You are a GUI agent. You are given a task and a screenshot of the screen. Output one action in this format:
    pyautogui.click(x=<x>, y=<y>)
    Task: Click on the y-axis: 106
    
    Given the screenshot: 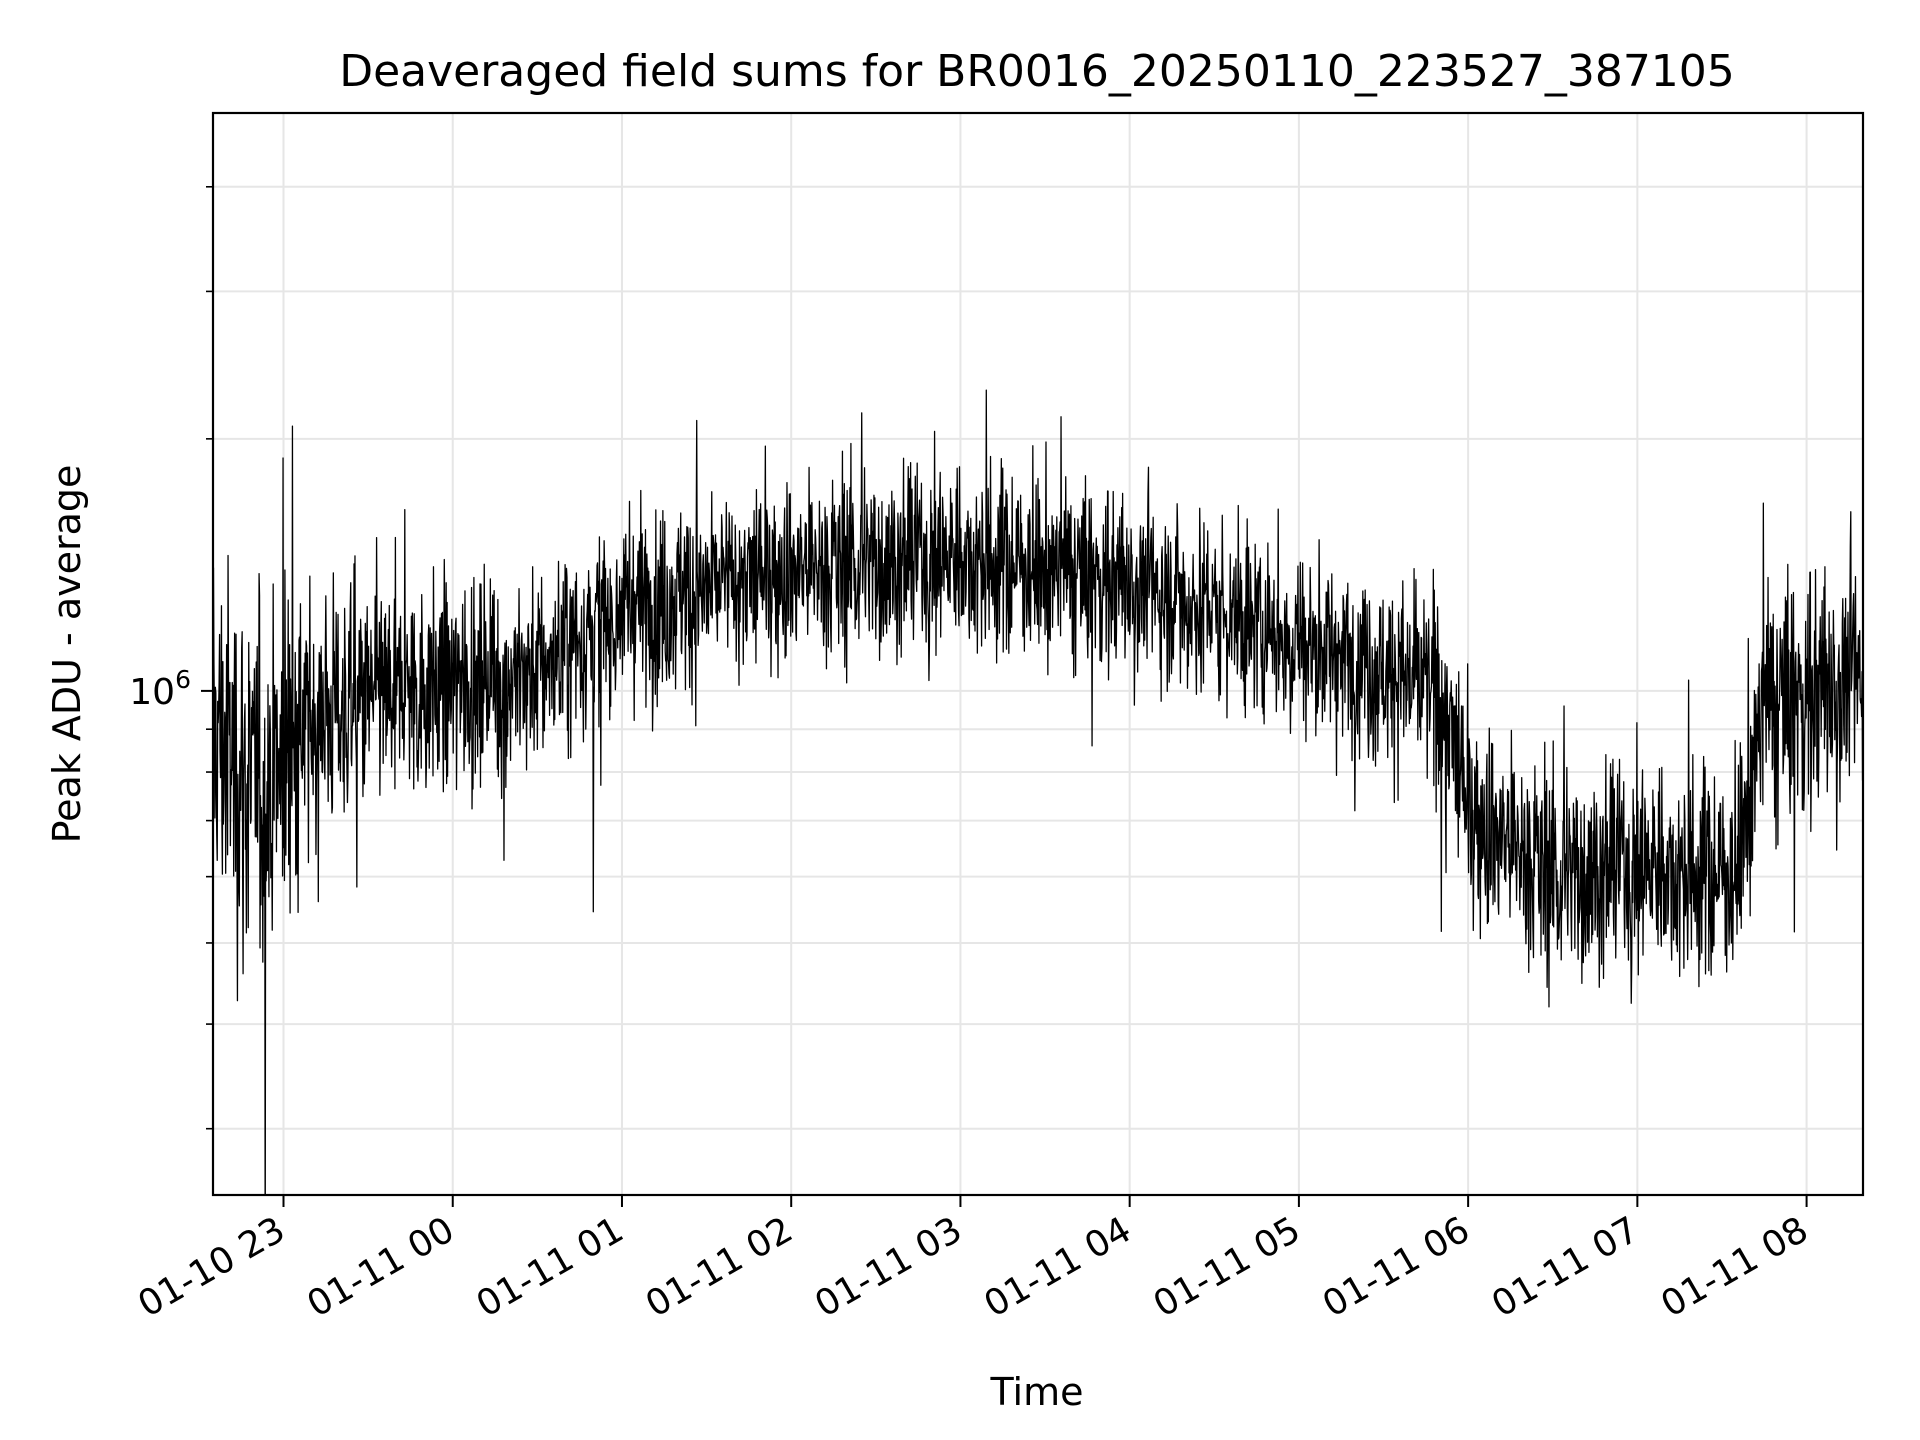 What is the action you would take?
    pyautogui.click(x=171, y=657)
    